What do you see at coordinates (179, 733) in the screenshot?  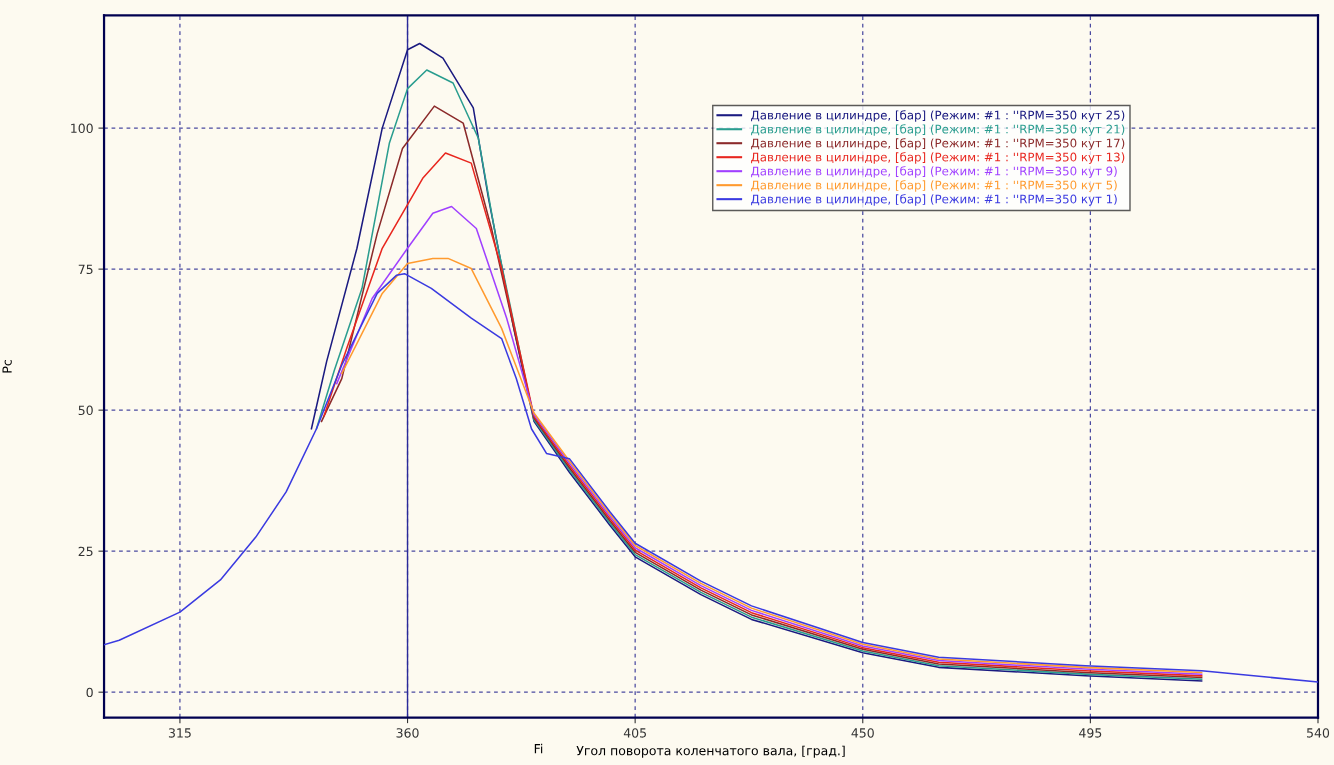 I see `x-tick-label: 315` at bounding box center [179, 733].